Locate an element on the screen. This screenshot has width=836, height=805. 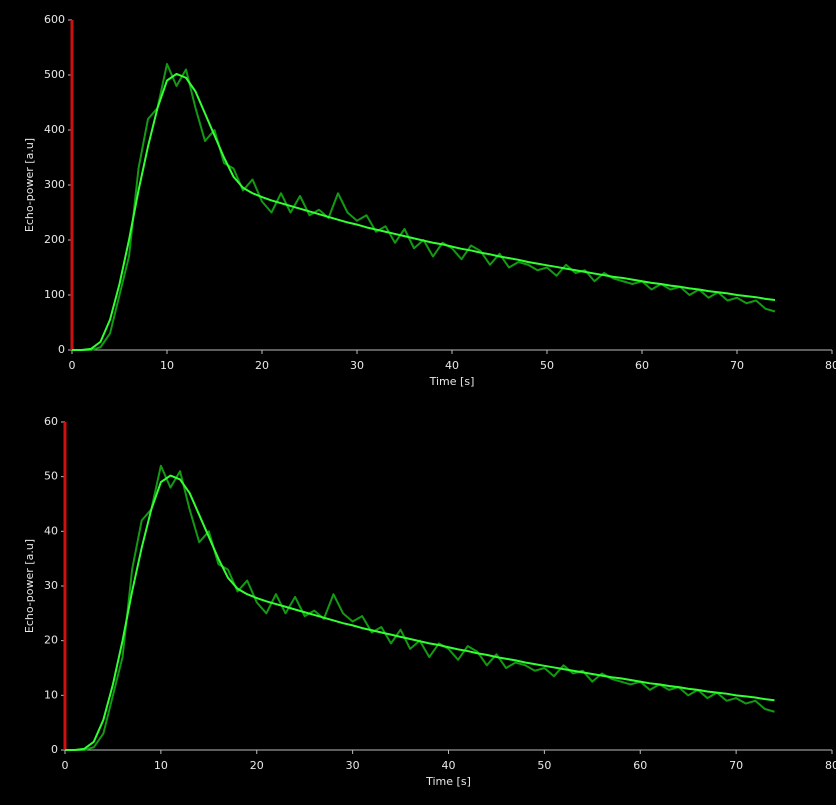
y-tick-label: 20 is located at coordinates (51, 640).